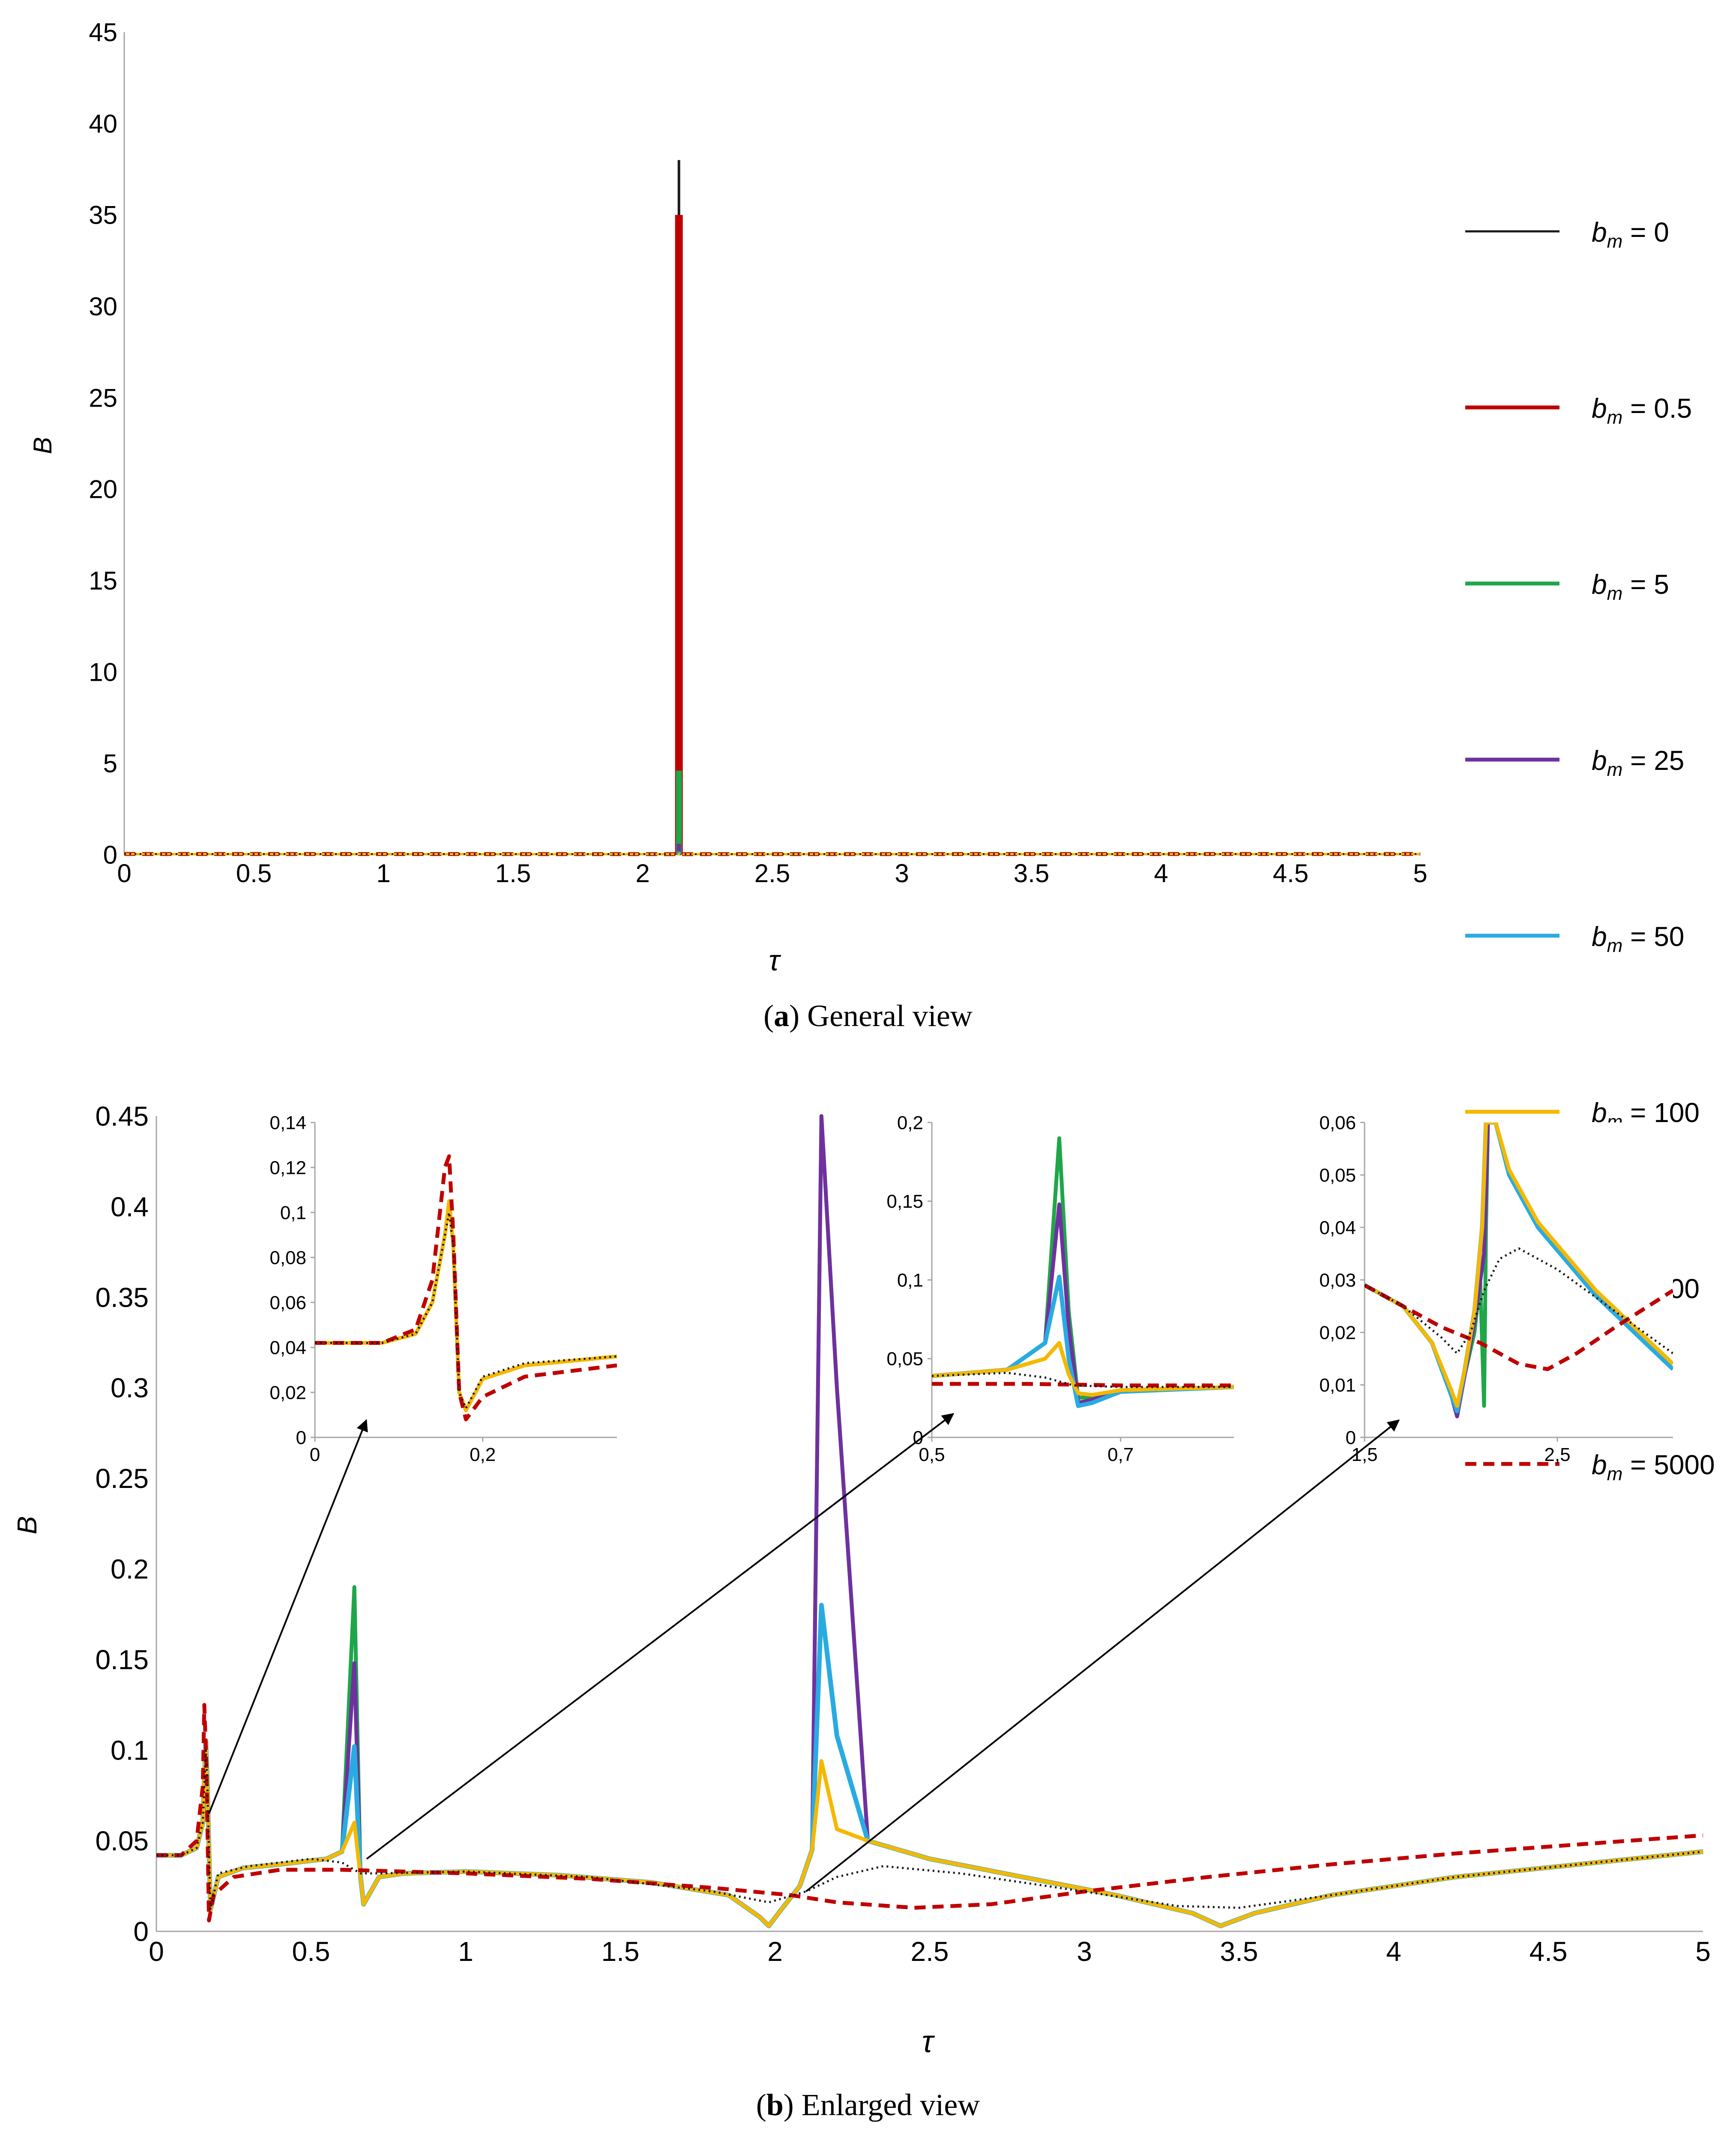  Describe the element at coordinates (1083, 1385) in the screenshot. I see `chart-b-inset-2-series-bm5000` at that location.